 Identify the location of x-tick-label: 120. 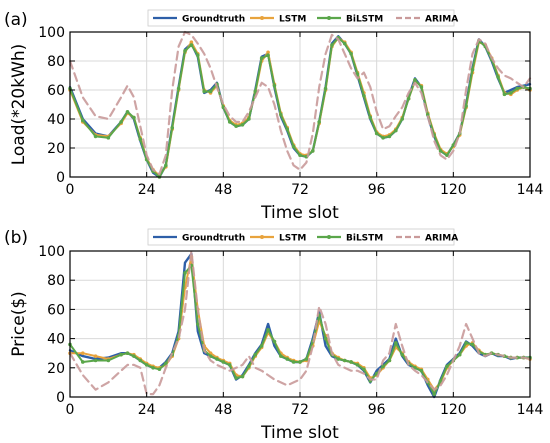
(453, 410).